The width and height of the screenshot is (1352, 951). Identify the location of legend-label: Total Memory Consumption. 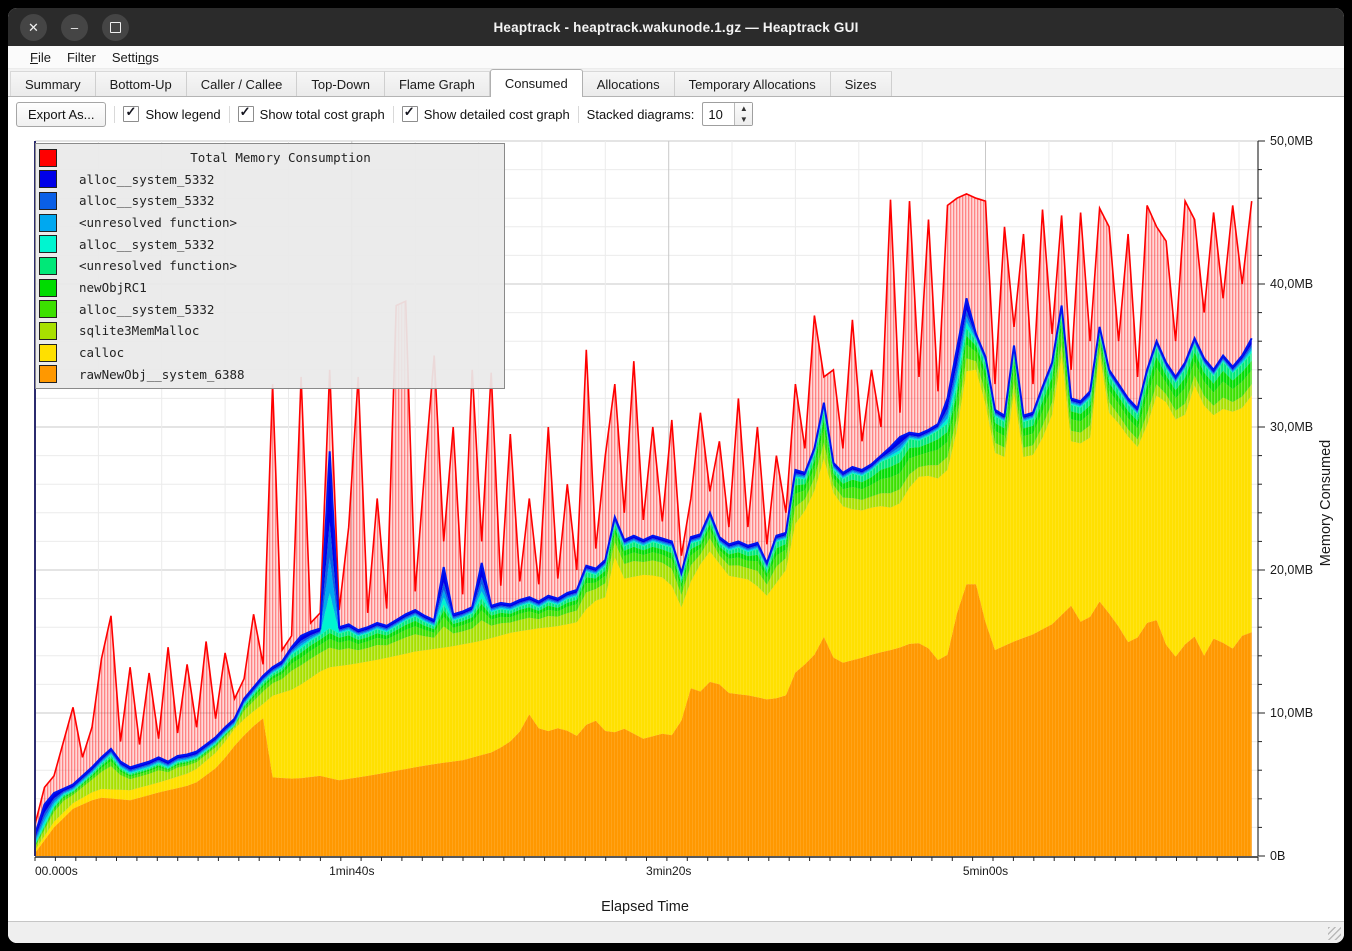
(280, 158).